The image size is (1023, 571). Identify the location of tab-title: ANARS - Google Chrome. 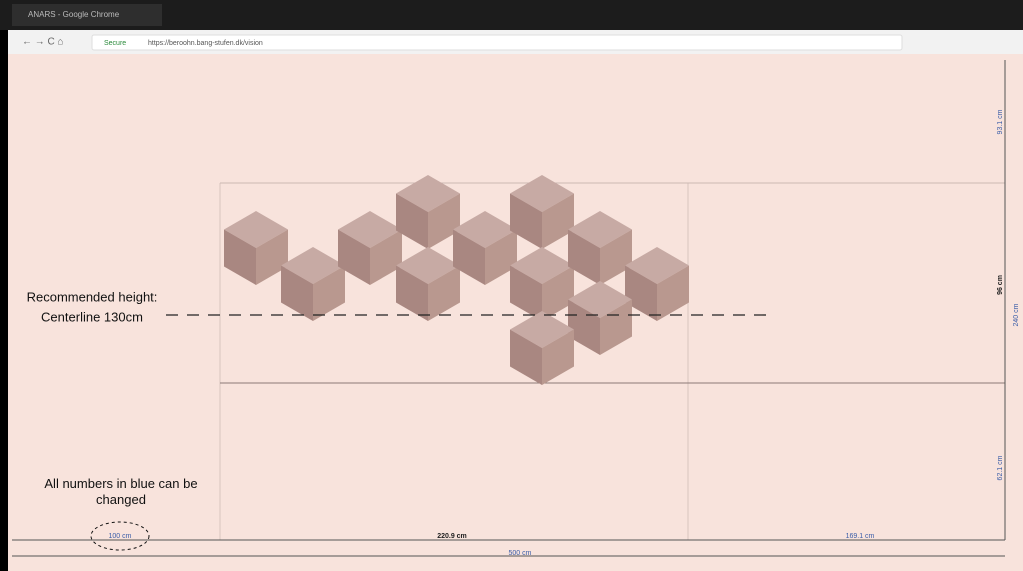
(74, 14).